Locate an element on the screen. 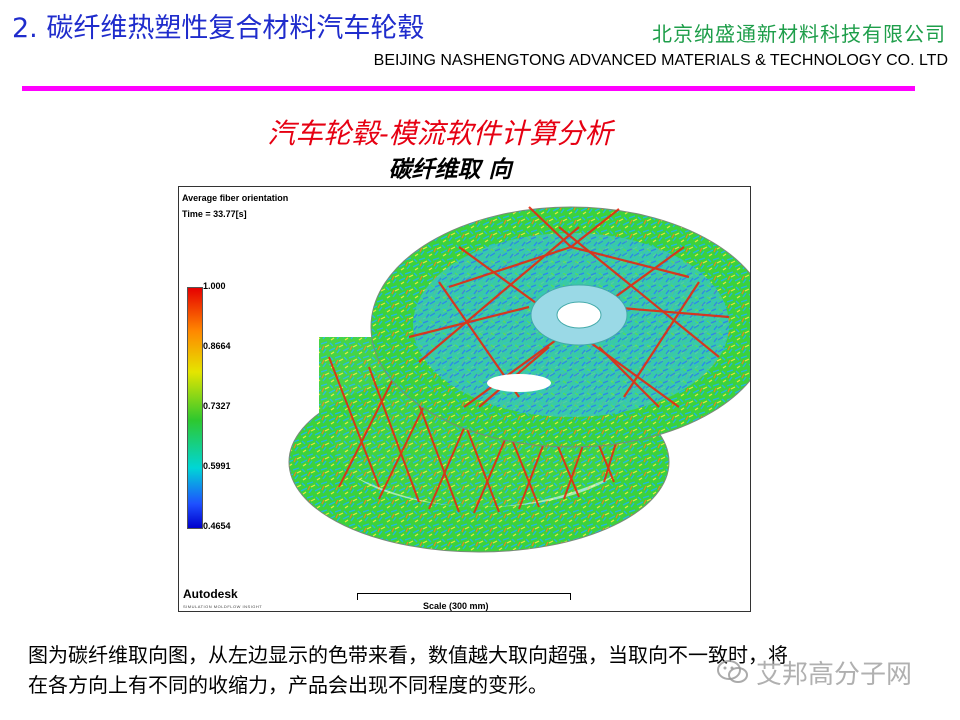  company-name-cn: 北京纳盛通新材料科技有限公司 is located at coordinates (799, 34).